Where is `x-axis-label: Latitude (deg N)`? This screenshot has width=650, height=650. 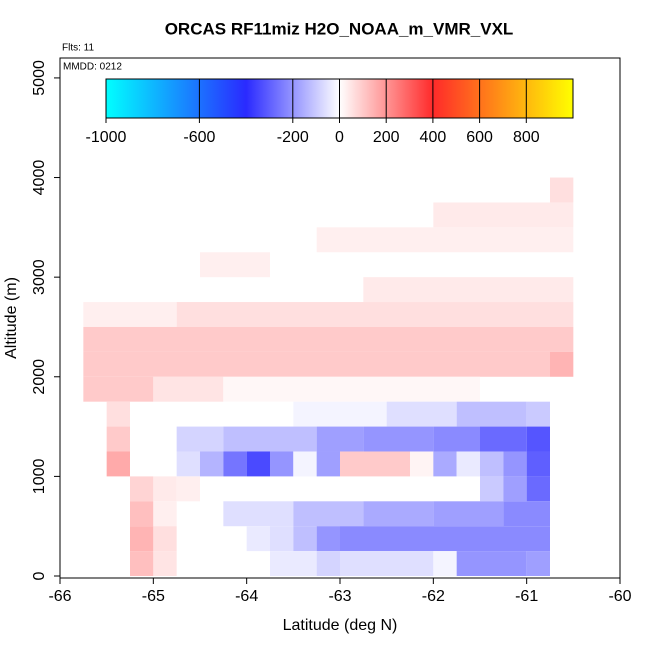
x-axis-label: Latitude (deg N) is located at coordinates (340, 625).